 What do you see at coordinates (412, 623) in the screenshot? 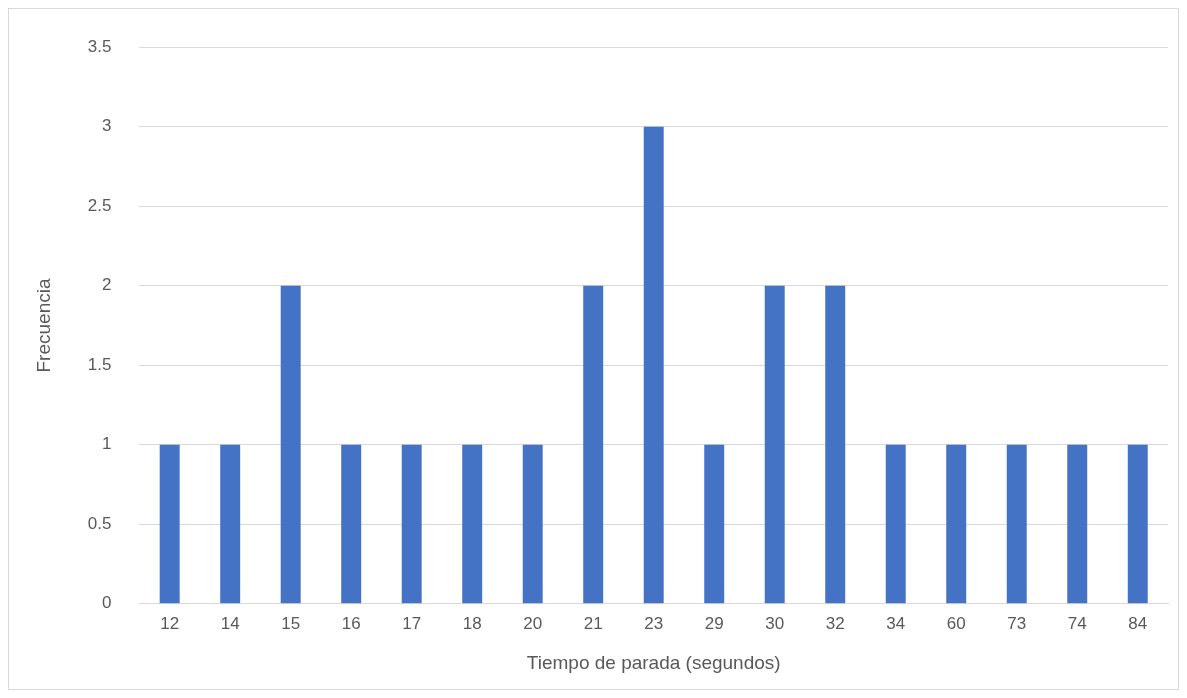
I see `x-tick-label: 17` at bounding box center [412, 623].